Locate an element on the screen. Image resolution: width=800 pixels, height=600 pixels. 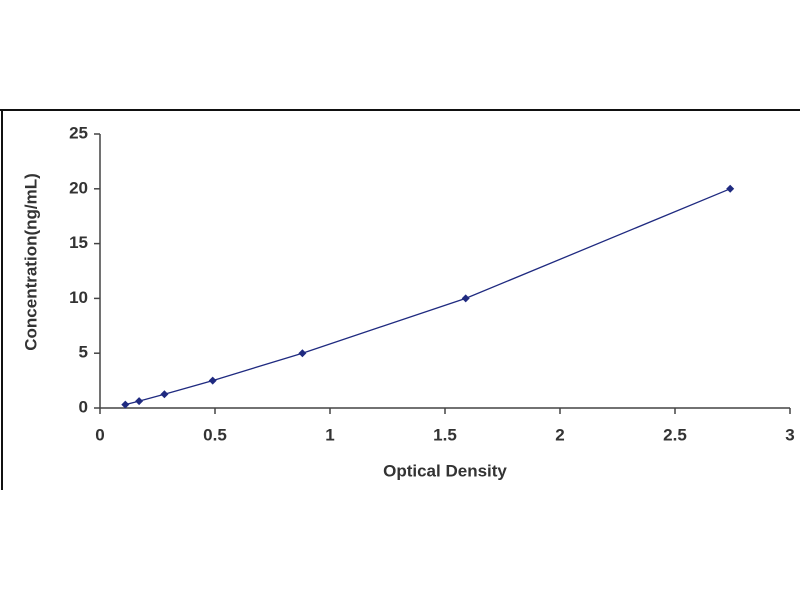
y-tick-label: 5 is located at coordinates (83, 352).